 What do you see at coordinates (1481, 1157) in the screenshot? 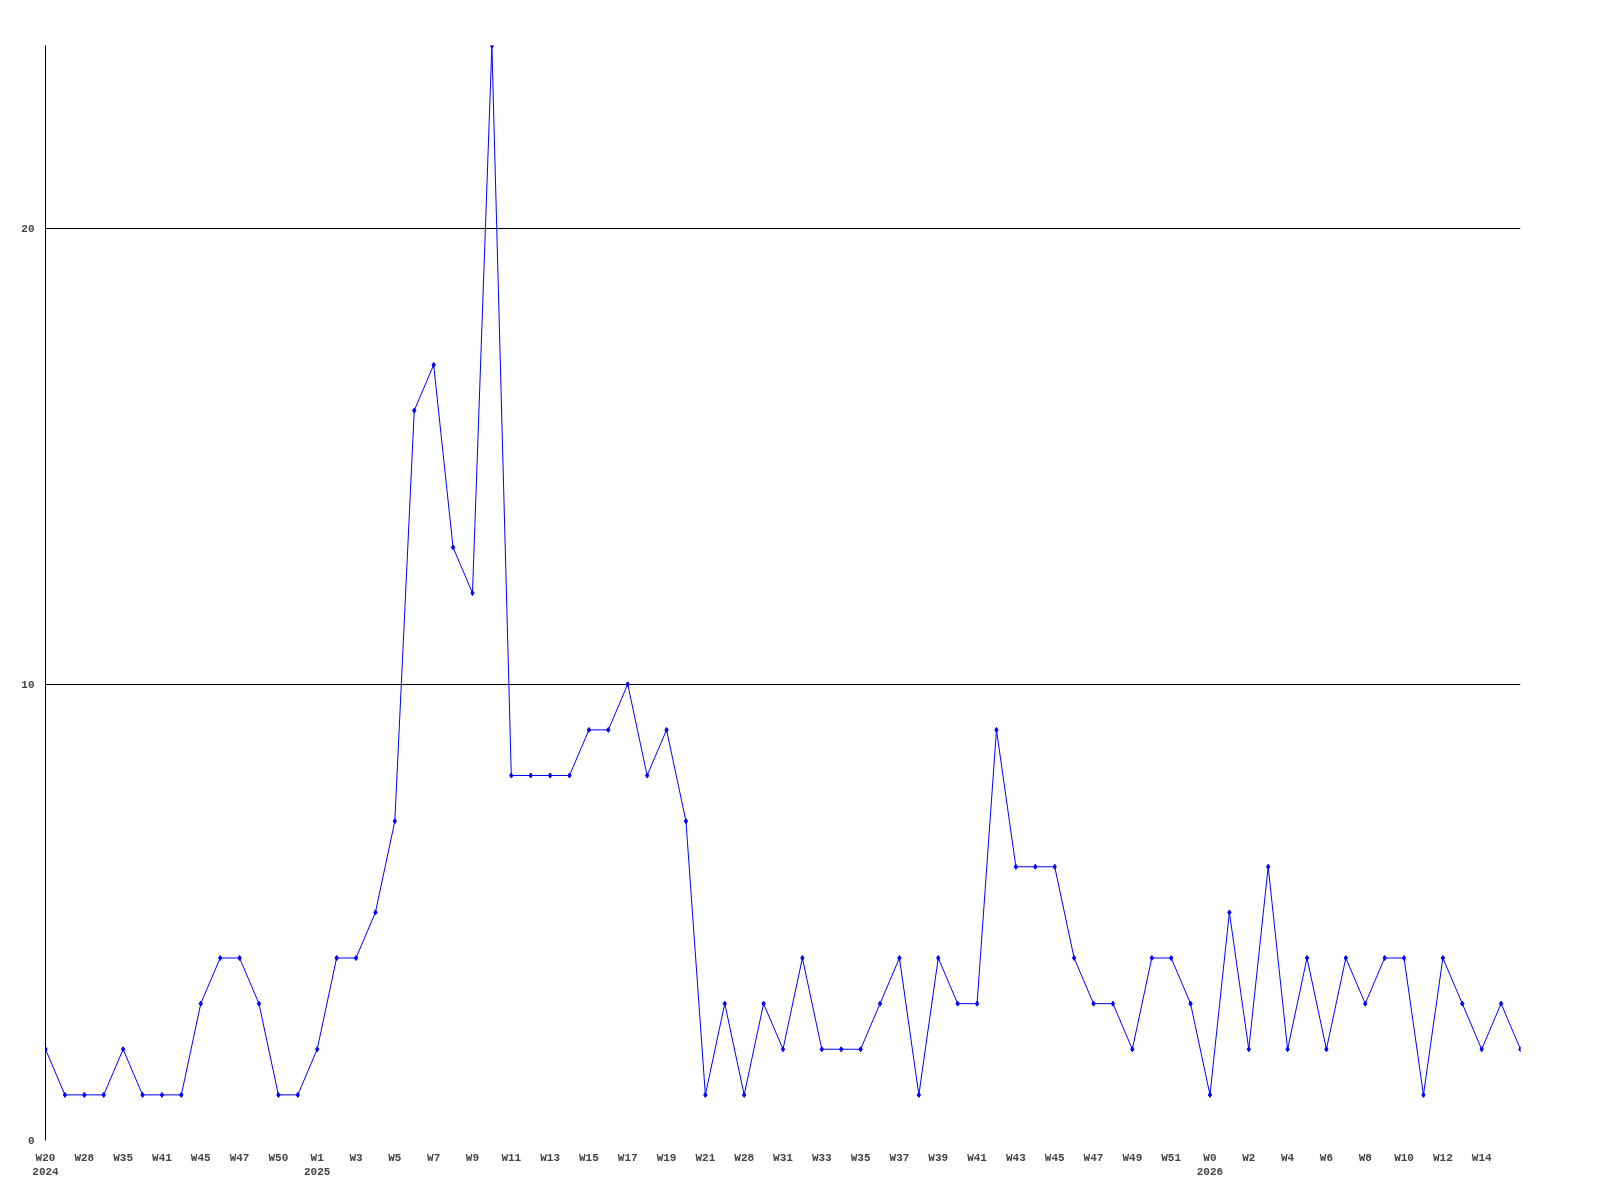
I see `x-tick-label: W14` at bounding box center [1481, 1157].